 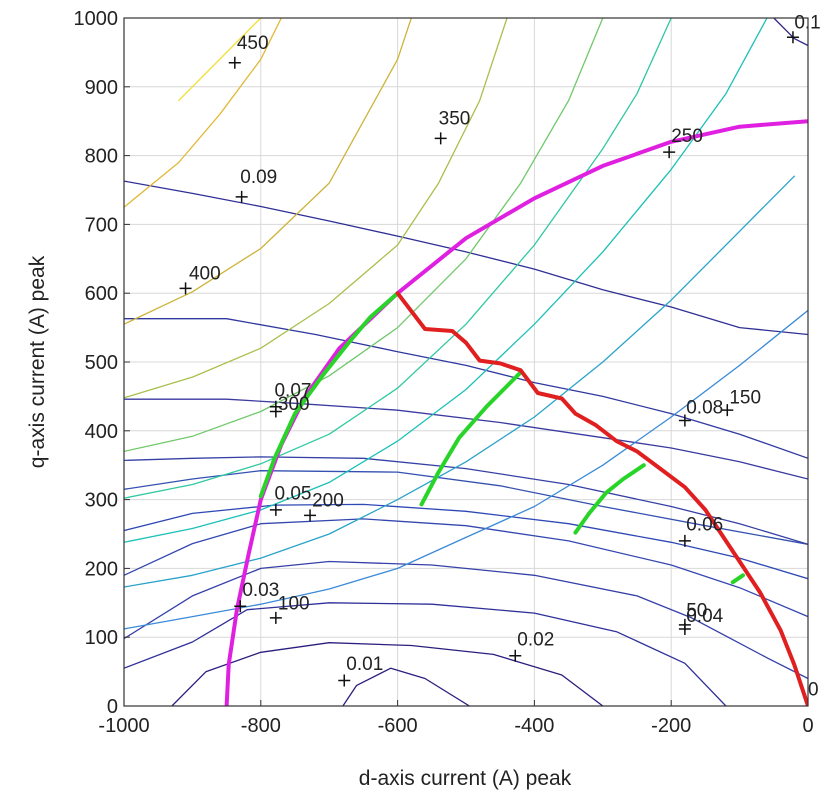 I want to click on y-tick-label: 200, so click(x=101, y=569).